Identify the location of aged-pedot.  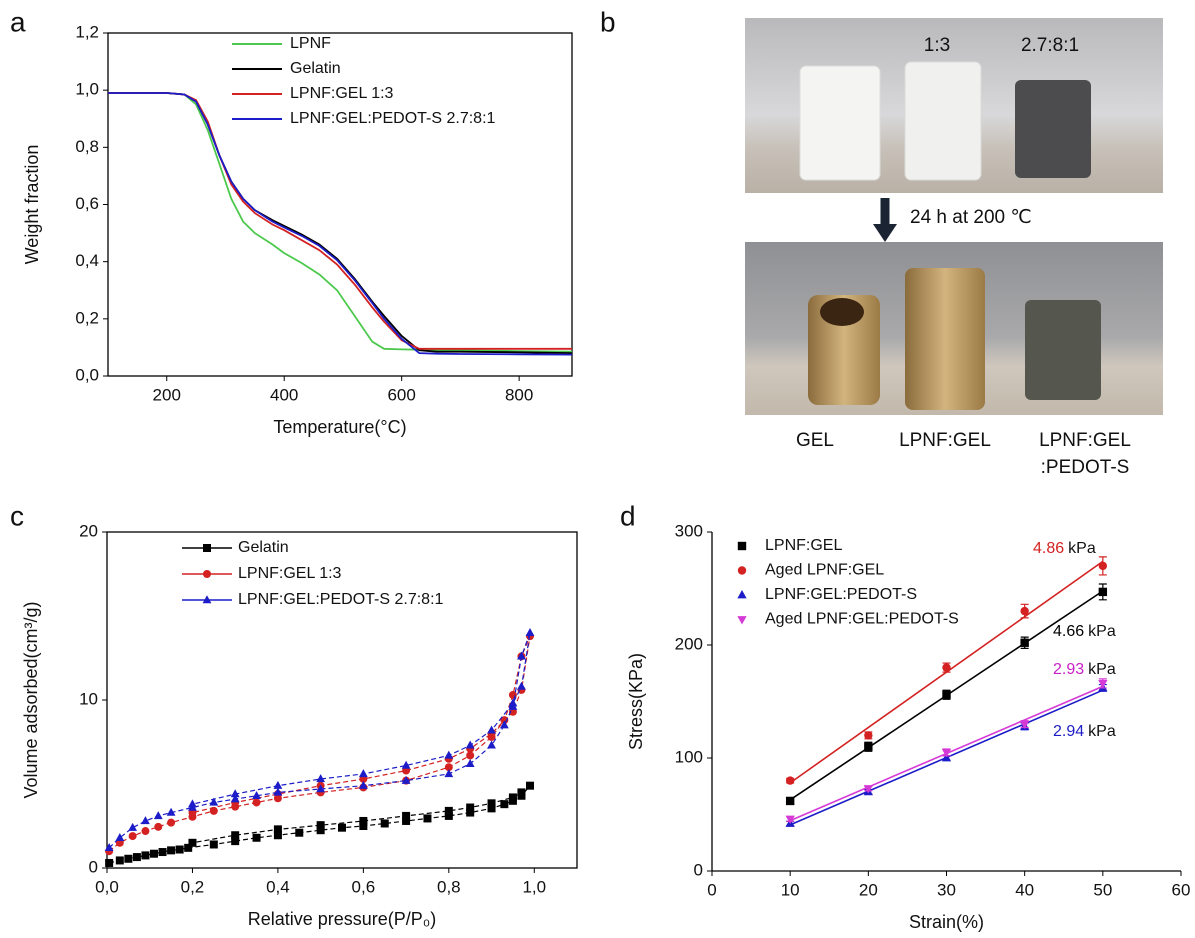
(1063, 350).